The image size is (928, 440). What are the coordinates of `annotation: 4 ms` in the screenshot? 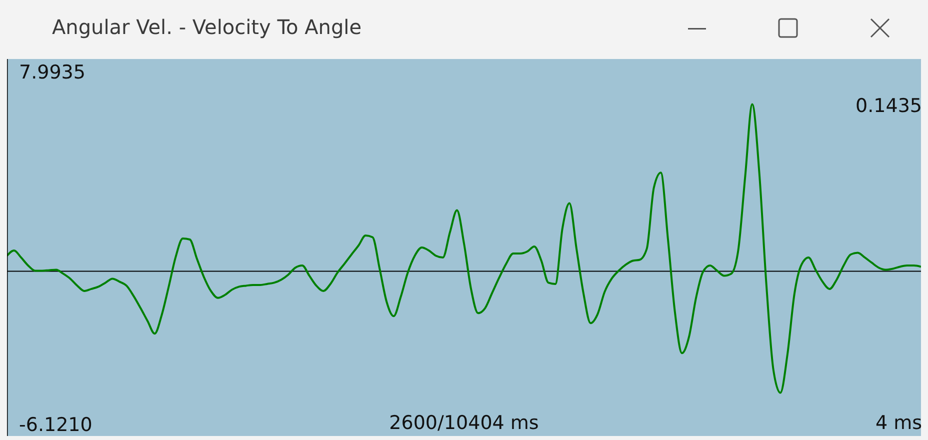 It's located at (898, 423).